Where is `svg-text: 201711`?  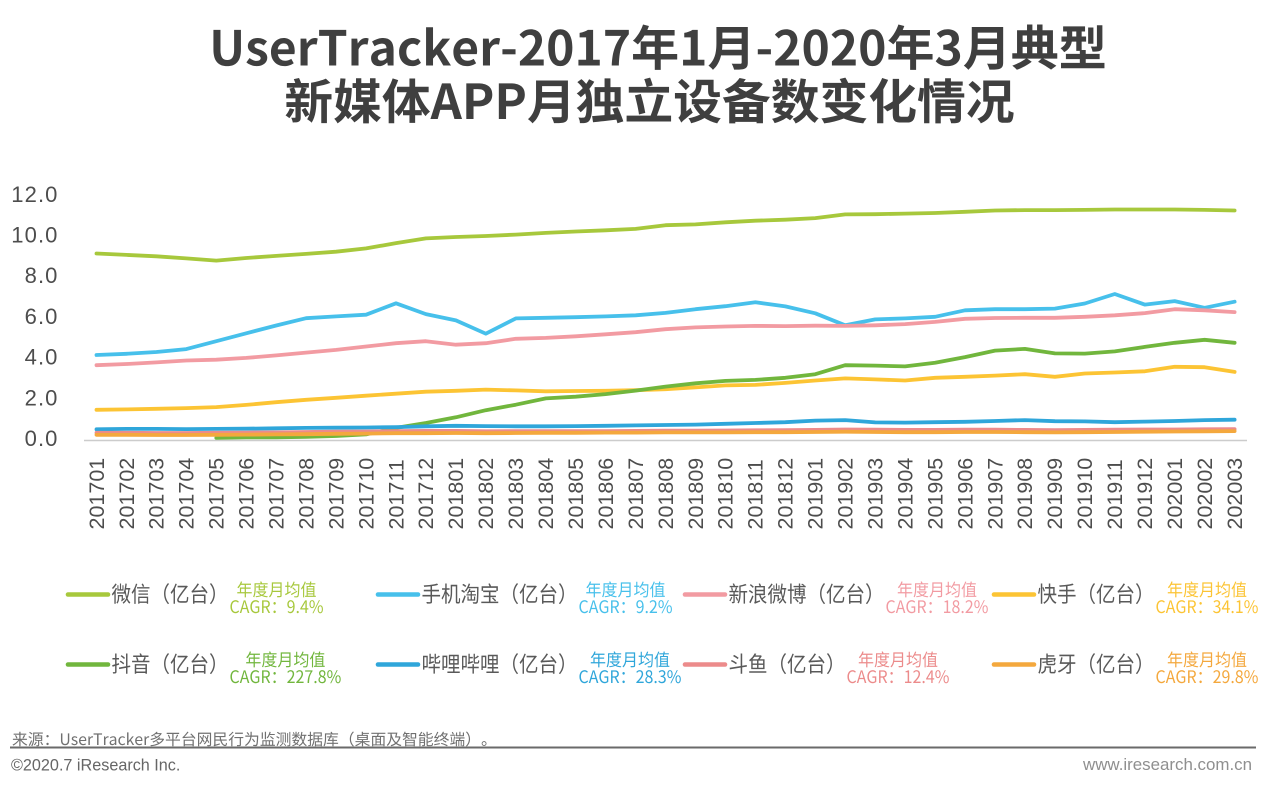 svg-text: 201711 is located at coordinates (396, 494).